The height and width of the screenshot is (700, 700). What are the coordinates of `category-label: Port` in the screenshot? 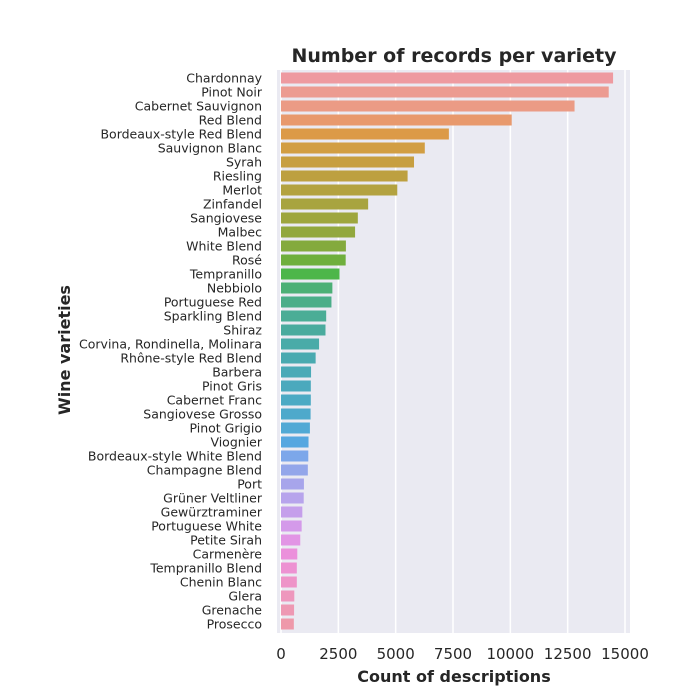 It's located at (249, 484).